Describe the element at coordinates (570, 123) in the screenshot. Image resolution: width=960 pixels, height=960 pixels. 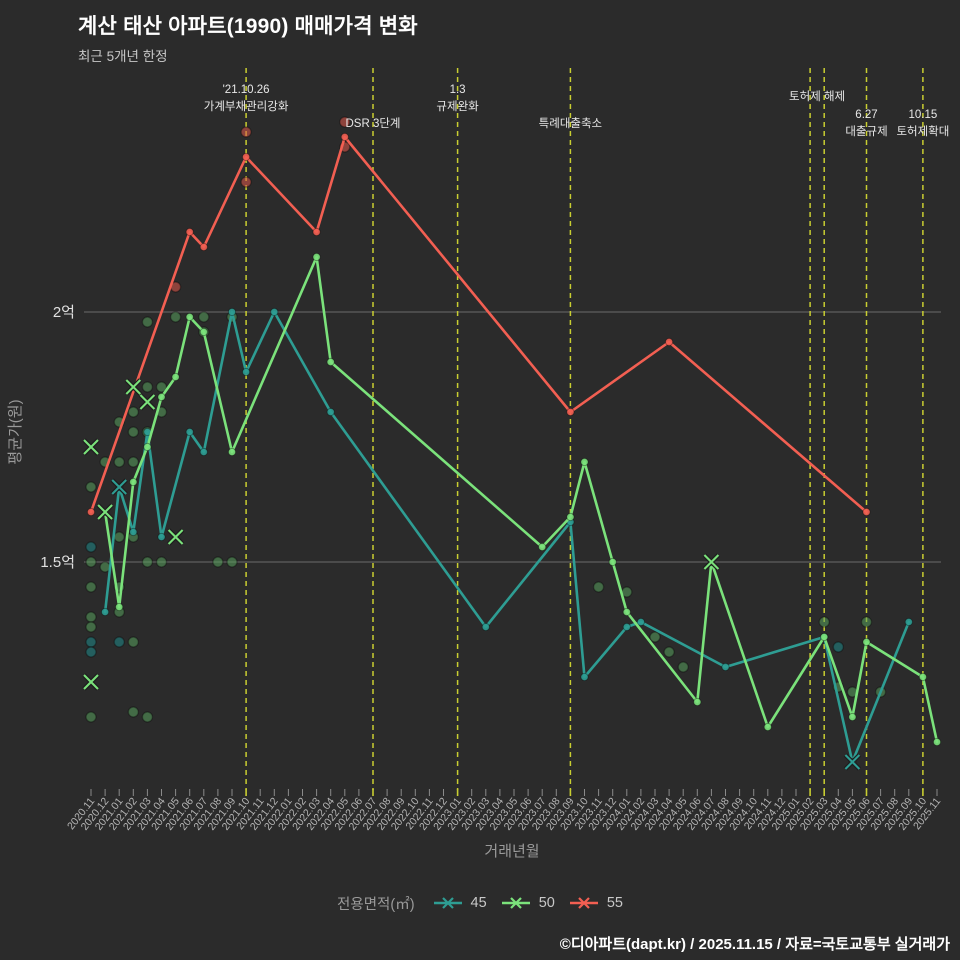
I see `annotation-text: 특례대출축소` at that location.